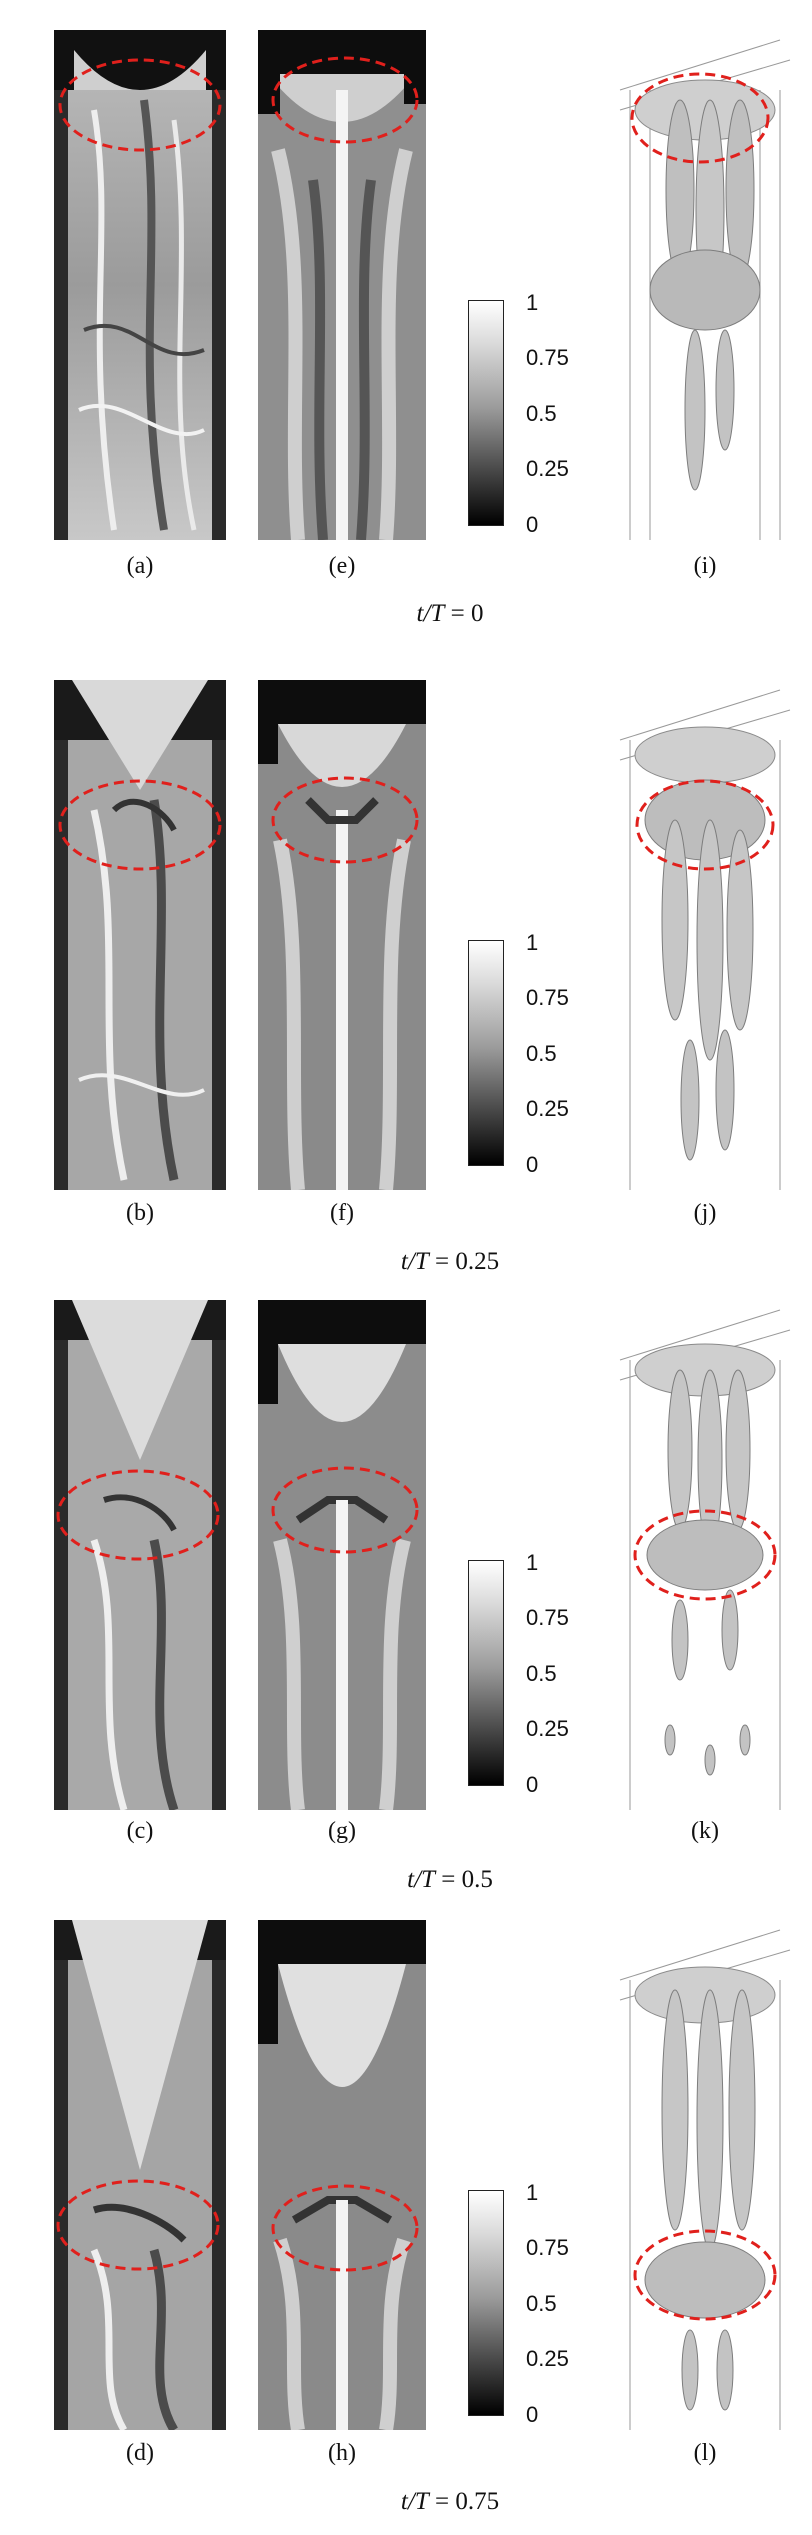 Image resolution: width=812 pixels, height=2535 pixels. I want to click on caption-d: (d), so click(140, 2453).